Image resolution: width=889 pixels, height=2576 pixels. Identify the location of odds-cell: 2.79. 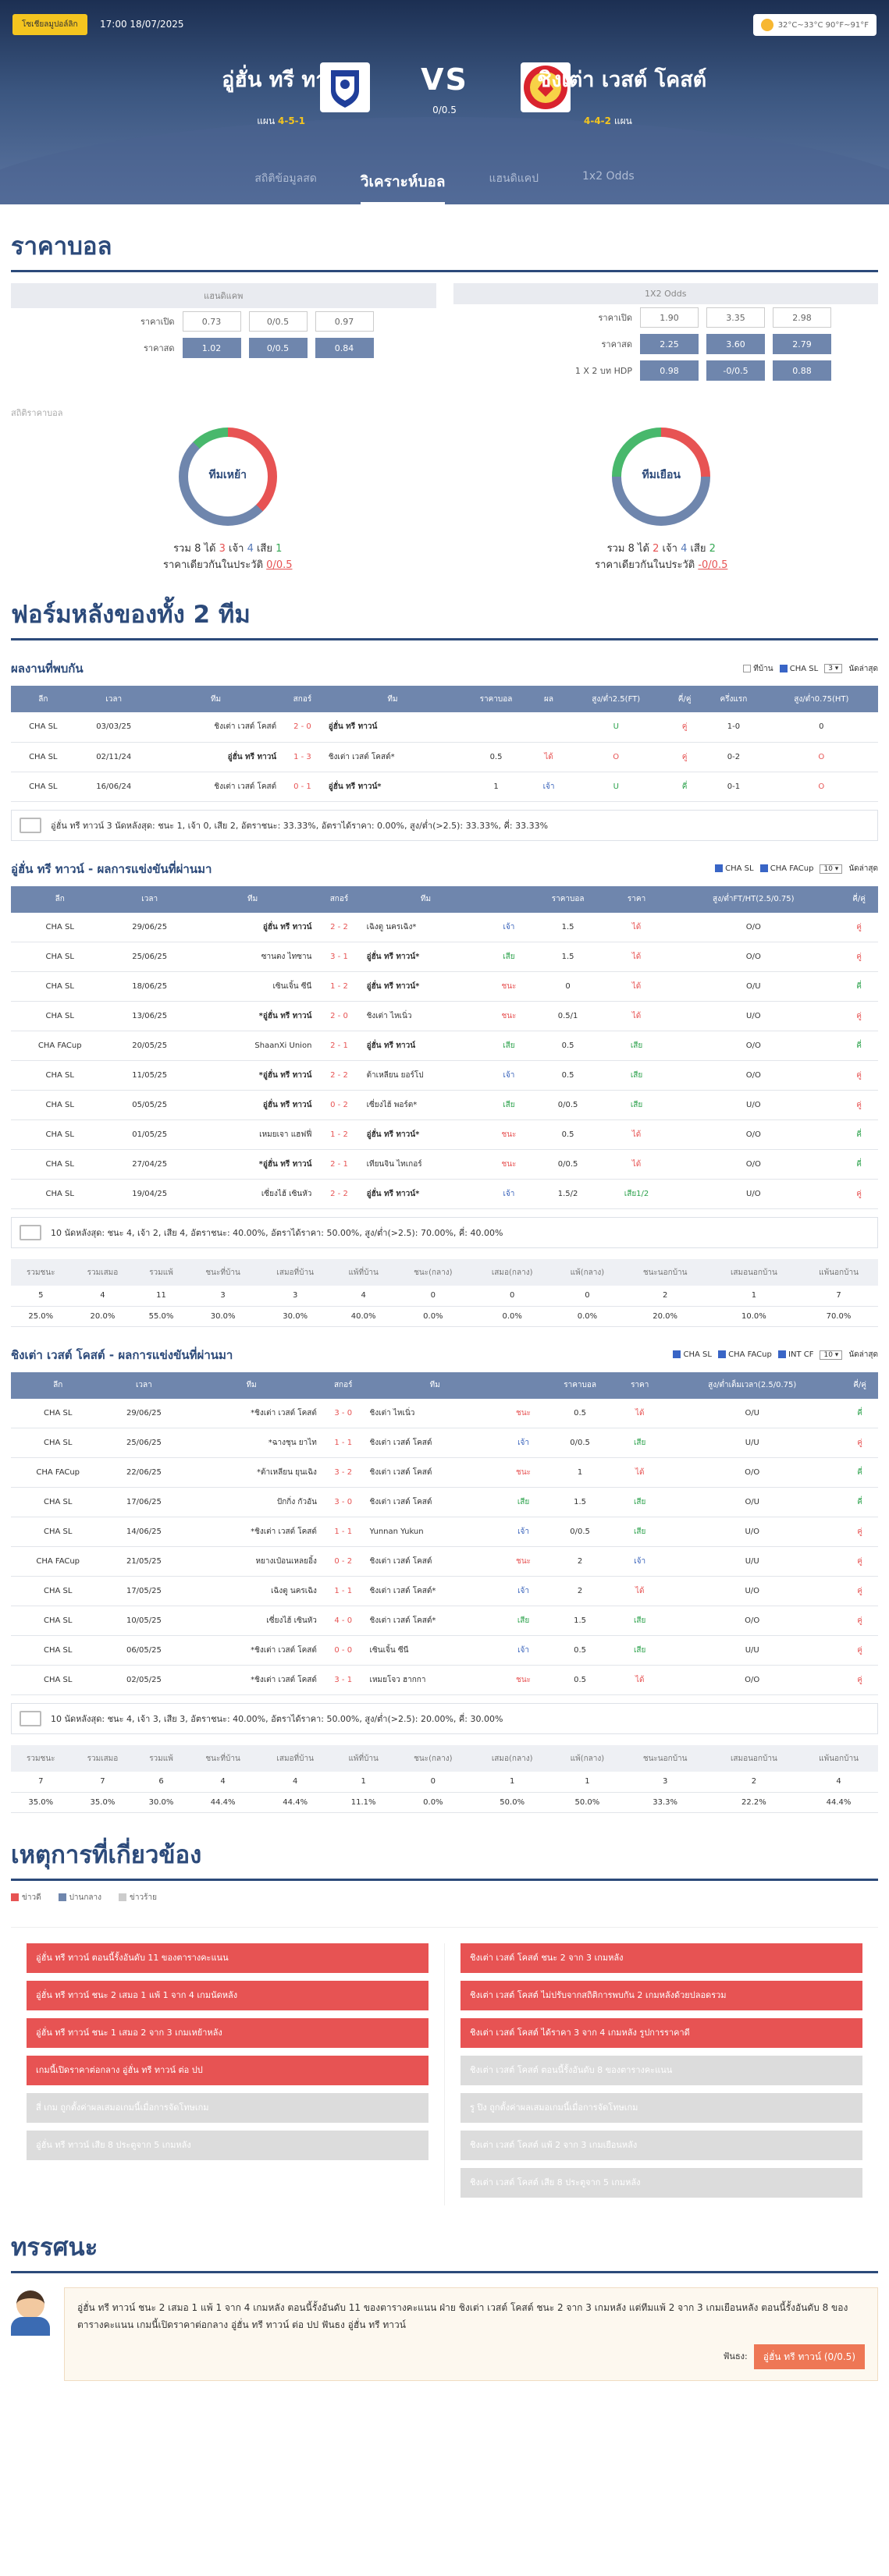
(802, 344).